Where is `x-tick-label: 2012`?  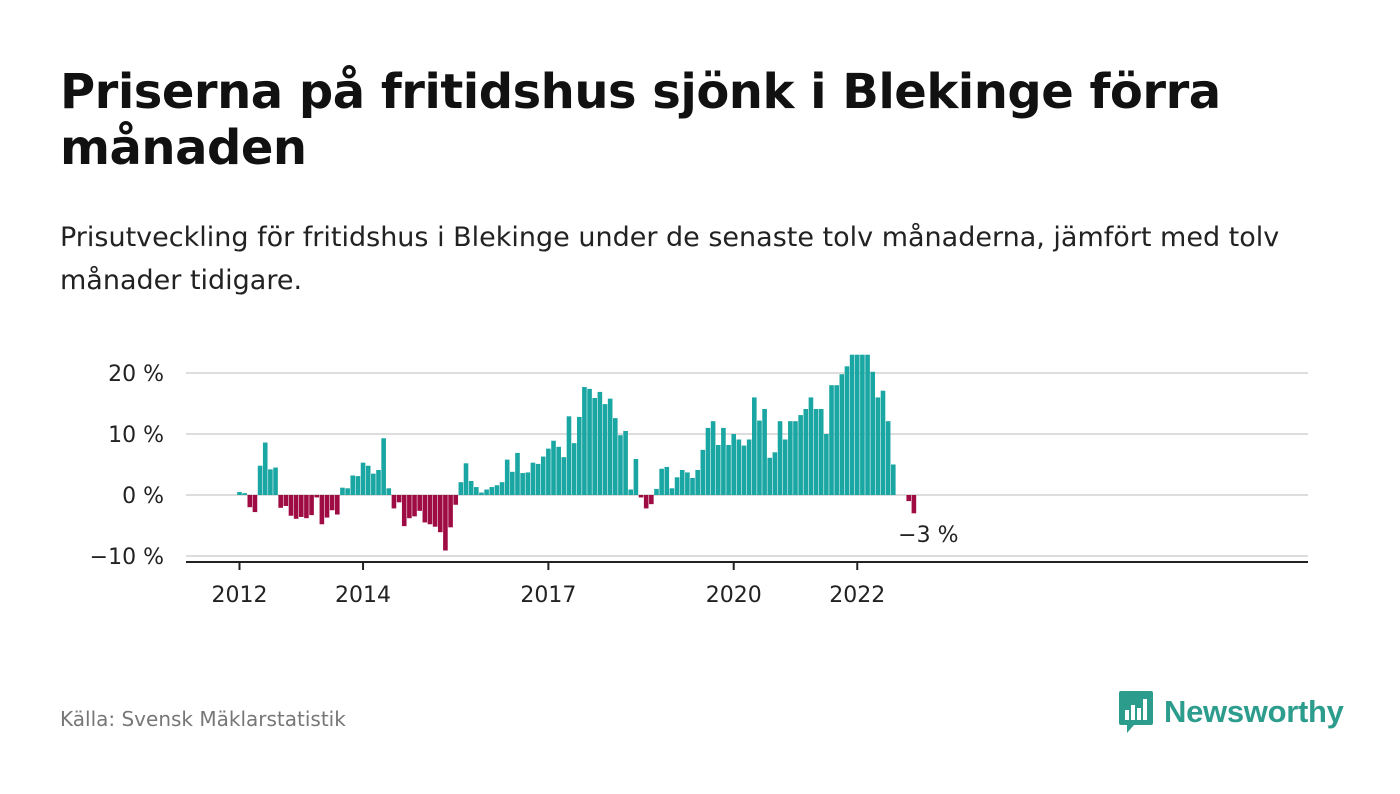 x-tick-label: 2012 is located at coordinates (240, 595).